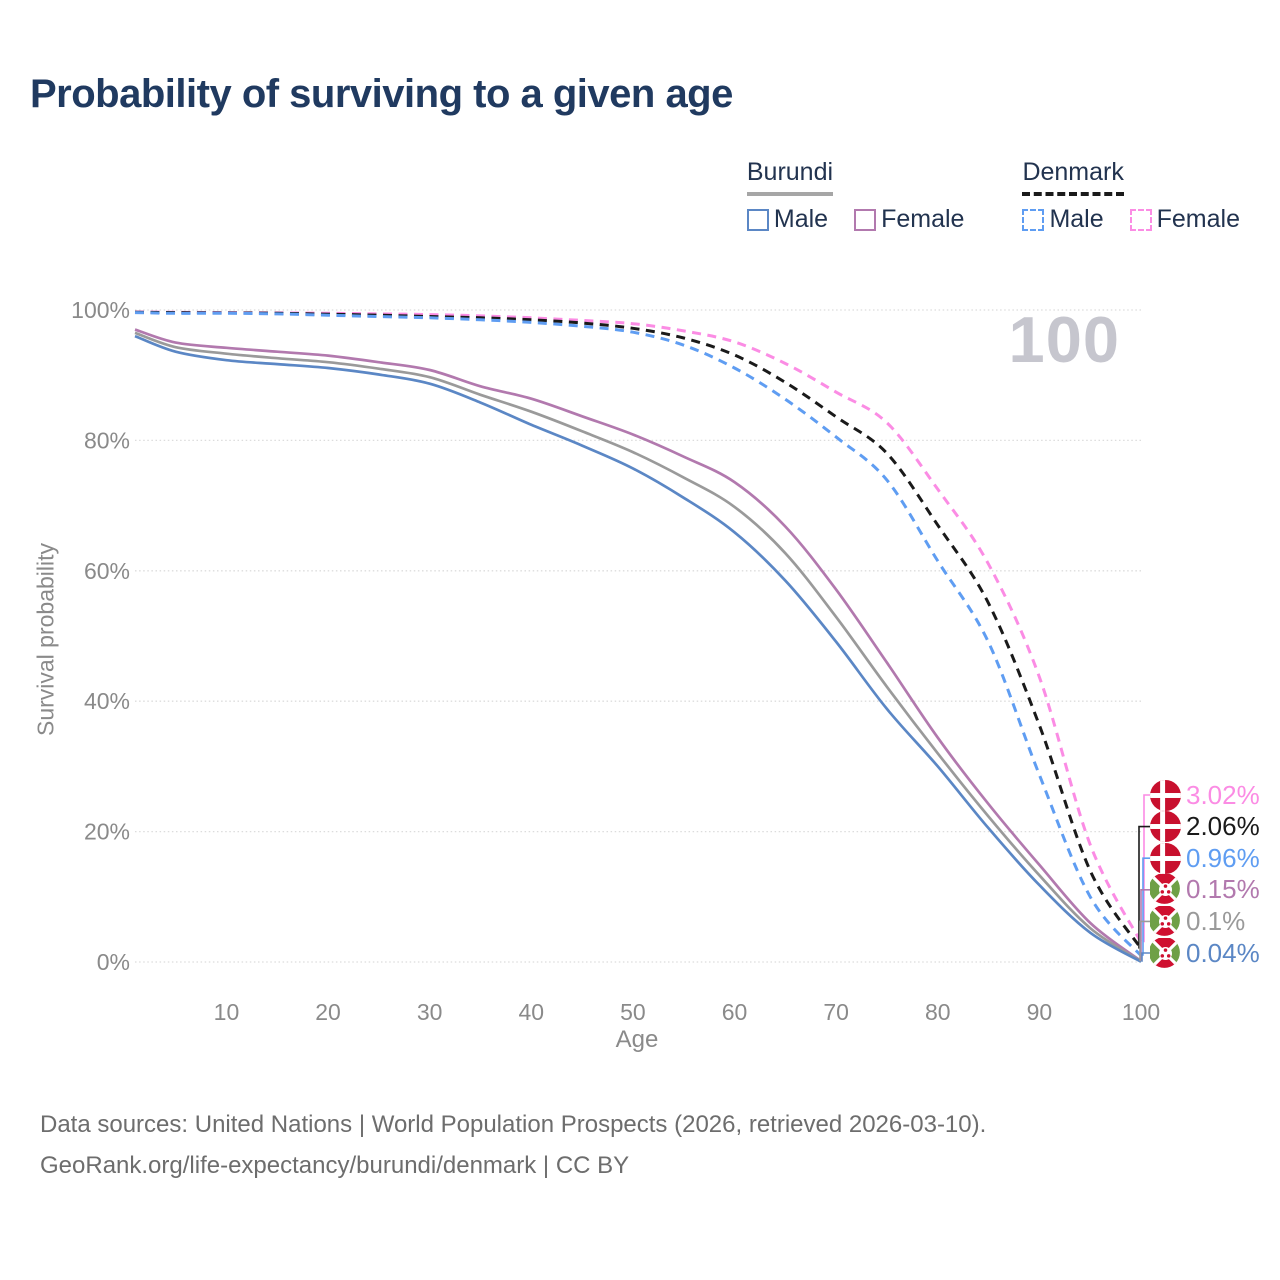 The width and height of the screenshot is (1280, 1280). Describe the element at coordinates (227, 1012) in the screenshot. I see `x-tick-label: 10` at that location.